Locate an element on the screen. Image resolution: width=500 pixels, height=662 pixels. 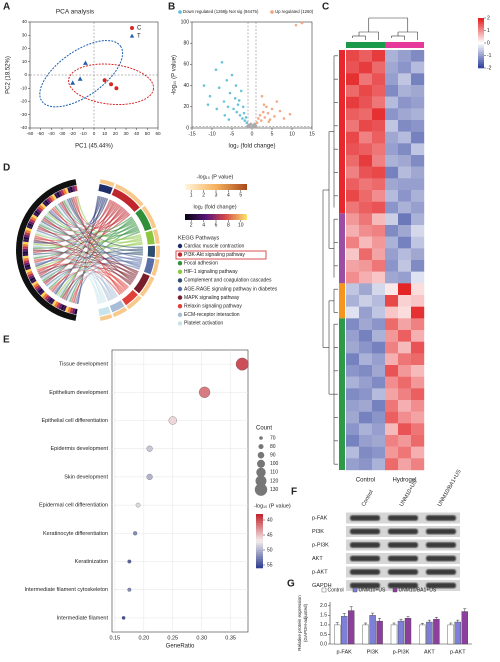
y-tick-label: Intermediate filament cytoskeleton is located at coordinates (66, 590).